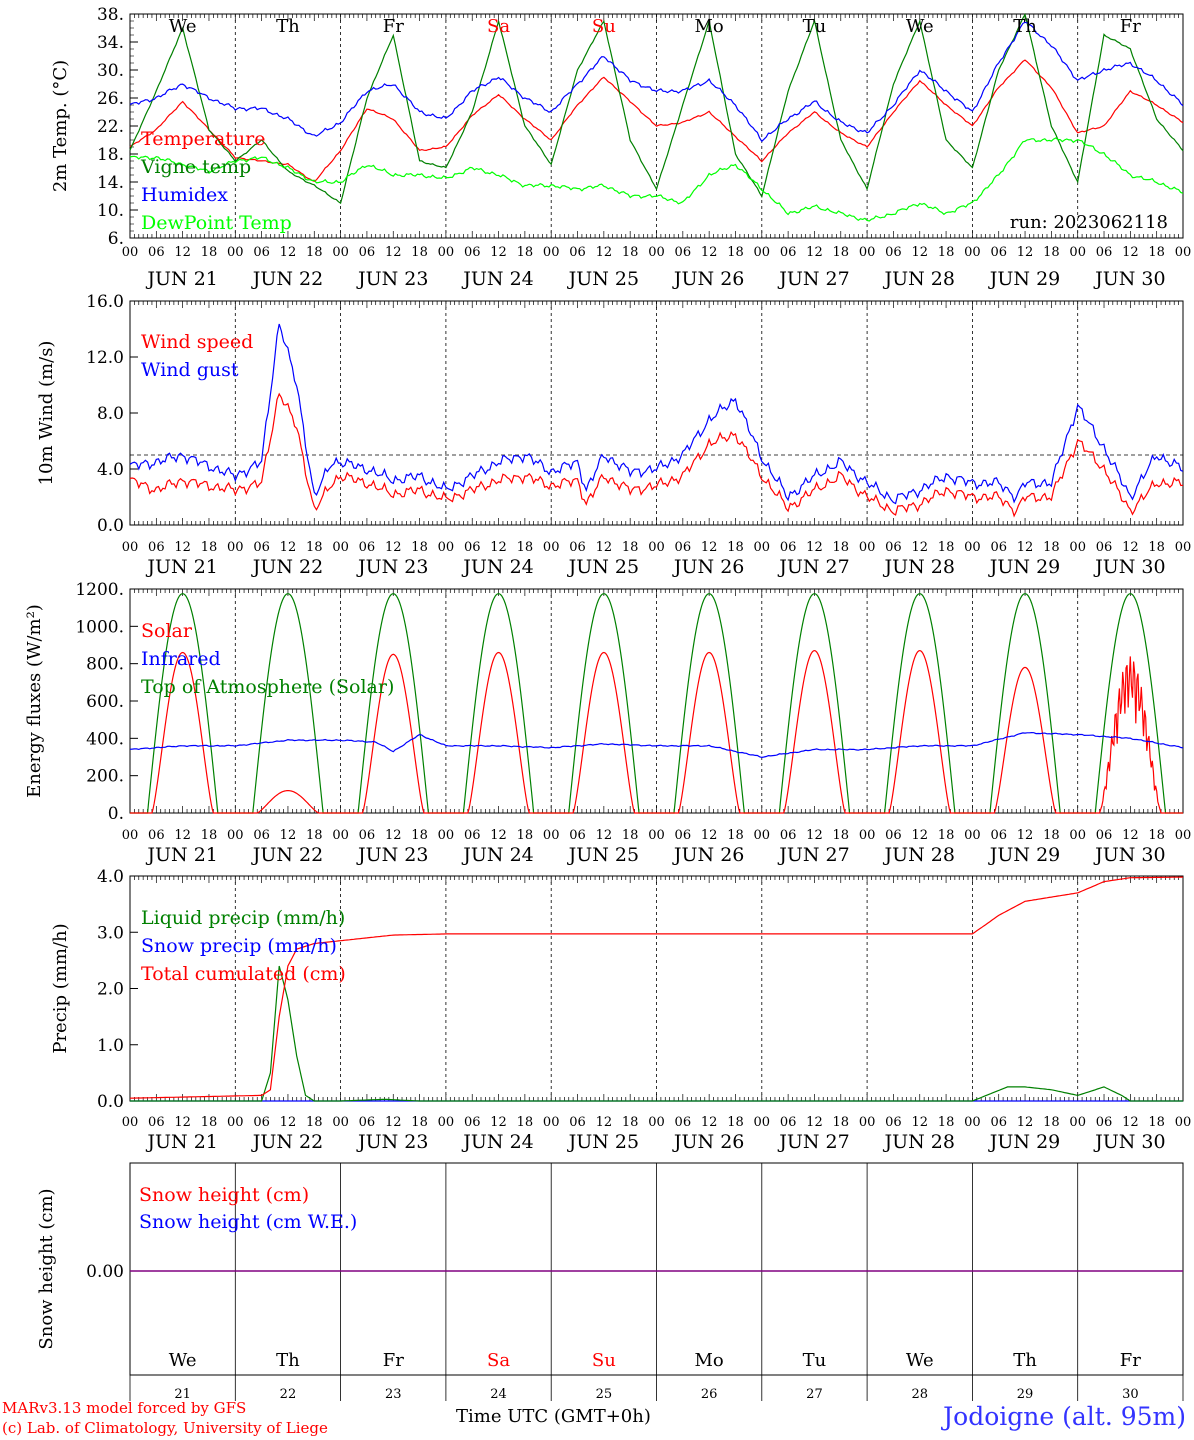 This screenshot has width=1194, height=1440. What do you see at coordinates (919, 1394) in the screenshot?
I see `day-number-label: 28` at bounding box center [919, 1394].